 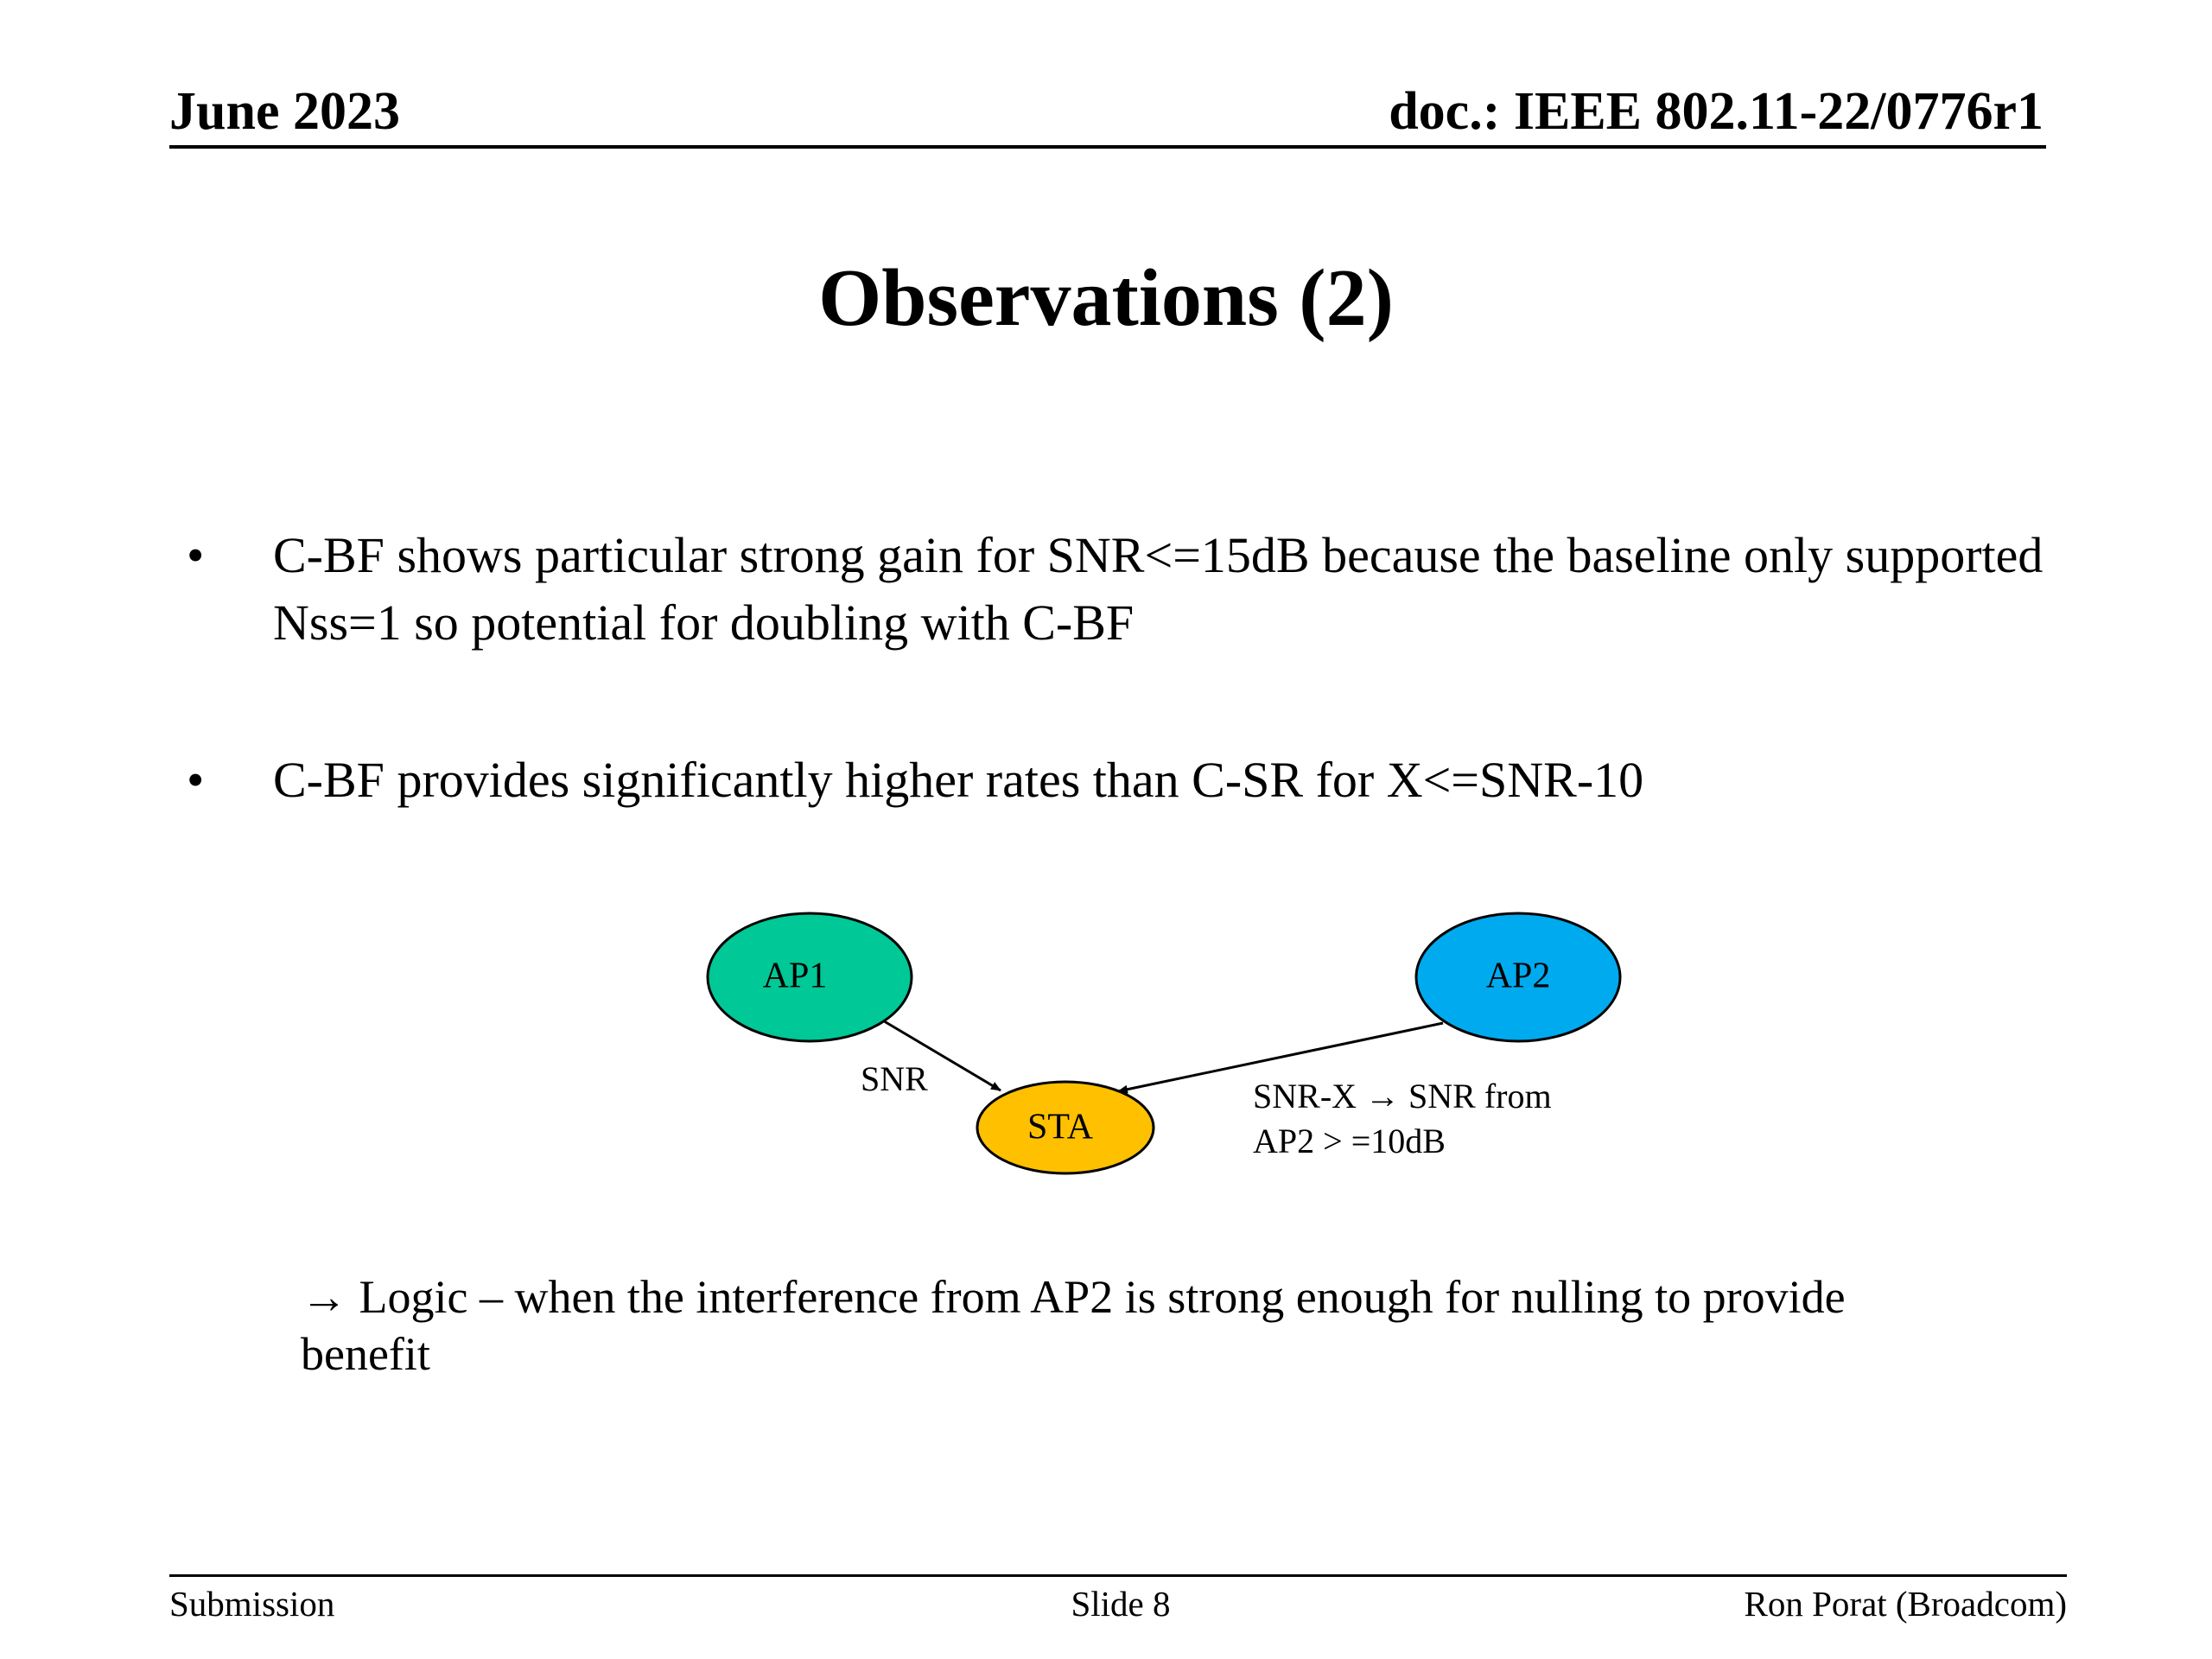 What do you see at coordinates (1402, 1096) in the screenshot?
I see `edge-ap2-label-line1: SNR-X → SNR from` at bounding box center [1402, 1096].